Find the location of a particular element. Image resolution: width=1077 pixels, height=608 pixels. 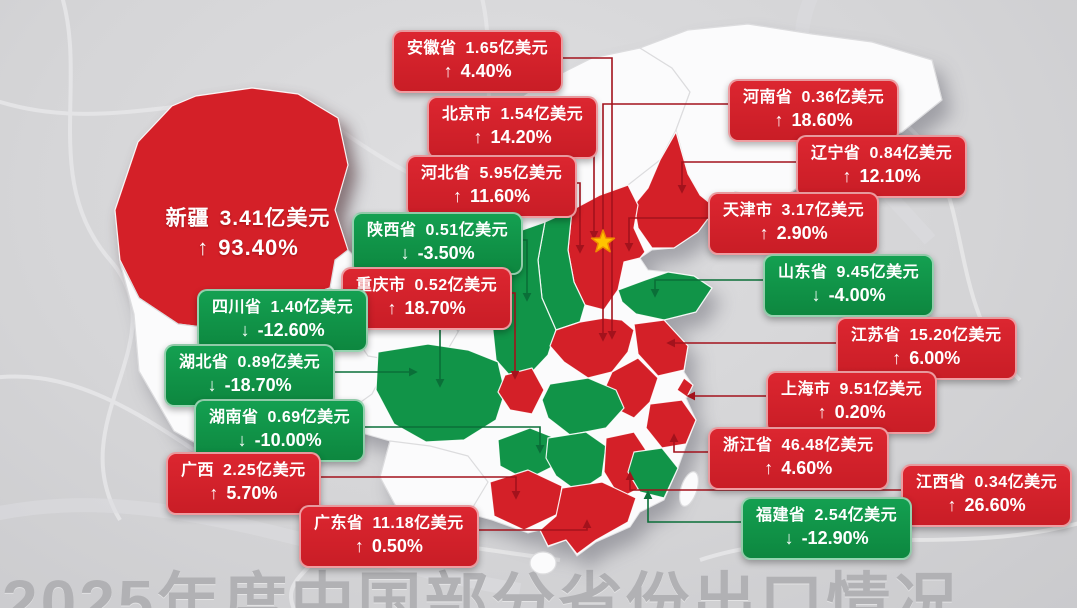

province-chongqing is located at coordinates (521, 391).